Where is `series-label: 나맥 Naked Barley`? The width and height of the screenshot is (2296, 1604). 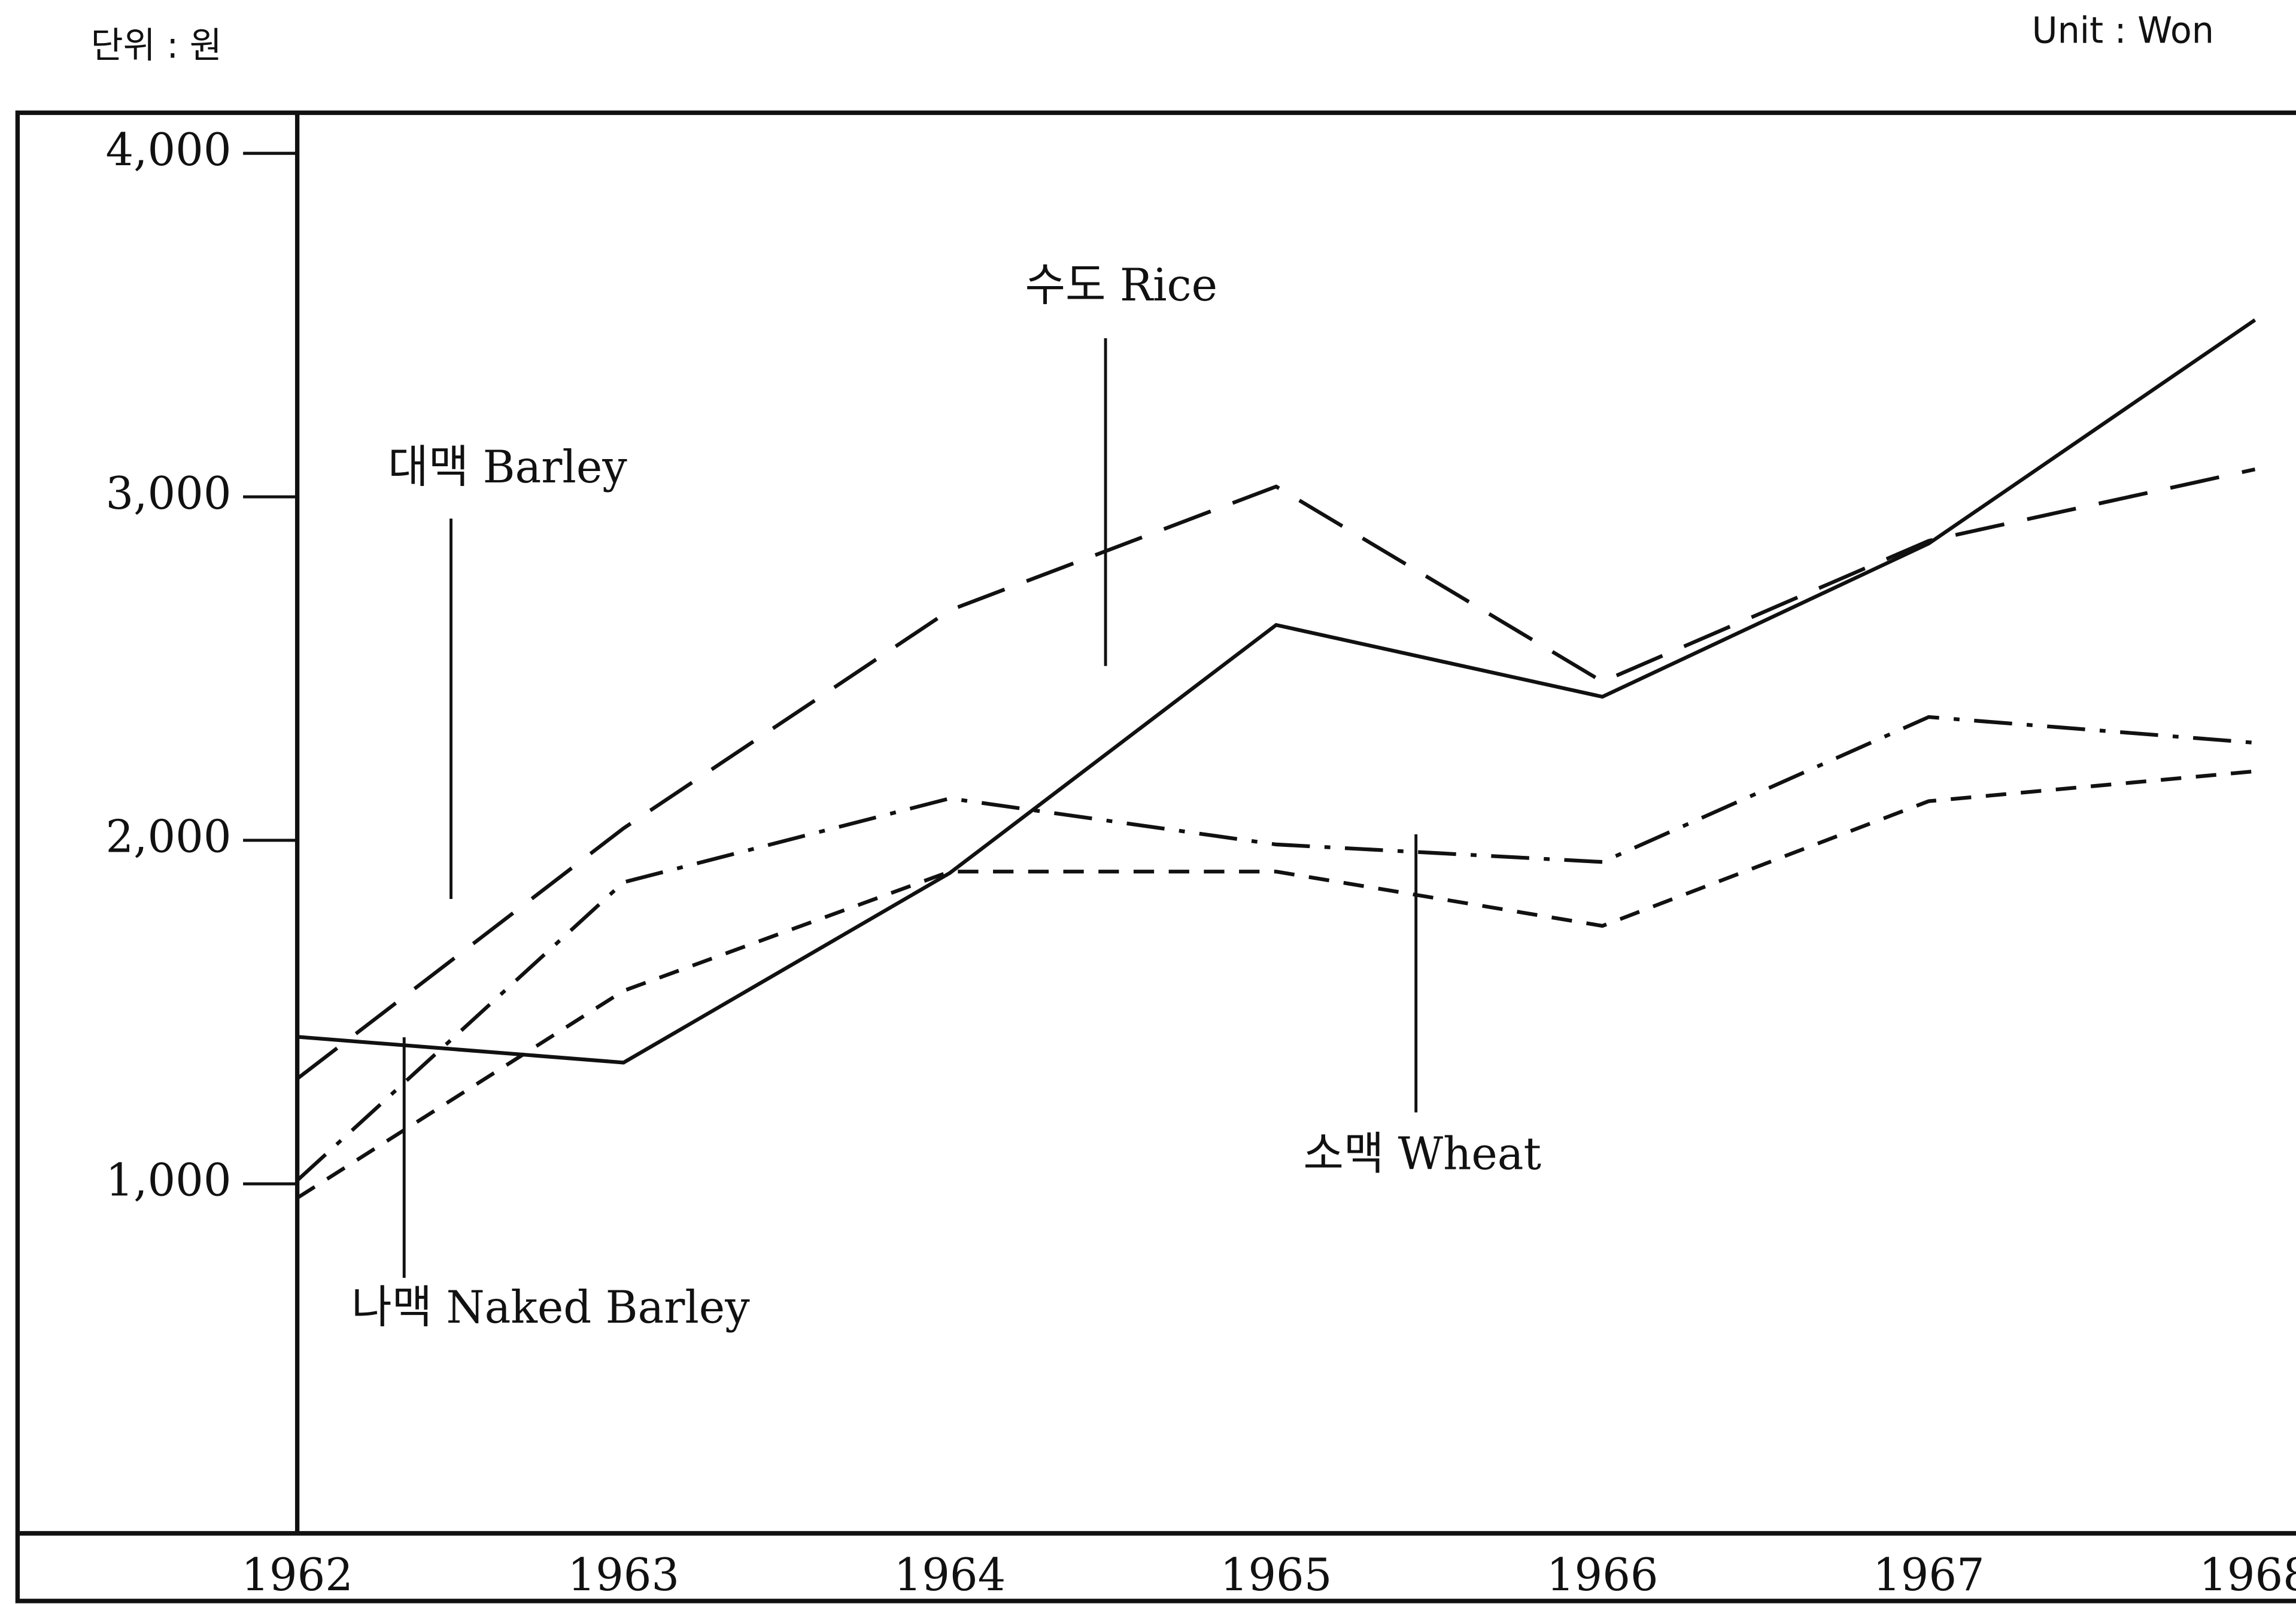 series-label: 나맥 Naked Barley is located at coordinates (550, 1307).